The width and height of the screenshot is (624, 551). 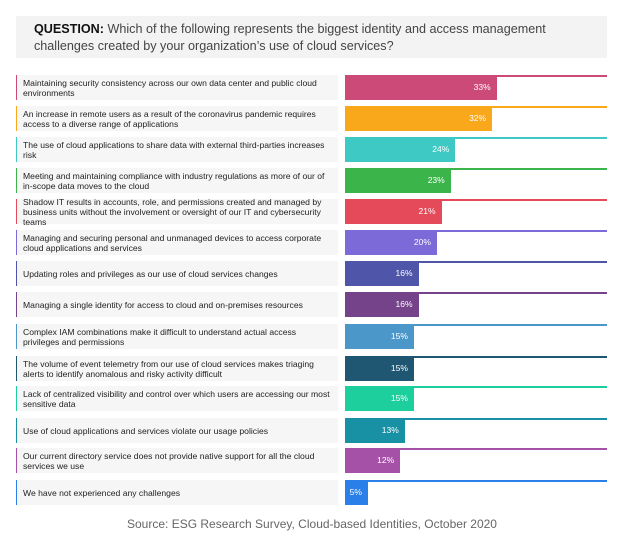 What do you see at coordinates (69, 29) in the screenshot?
I see `question-label: QUESTION:` at bounding box center [69, 29].